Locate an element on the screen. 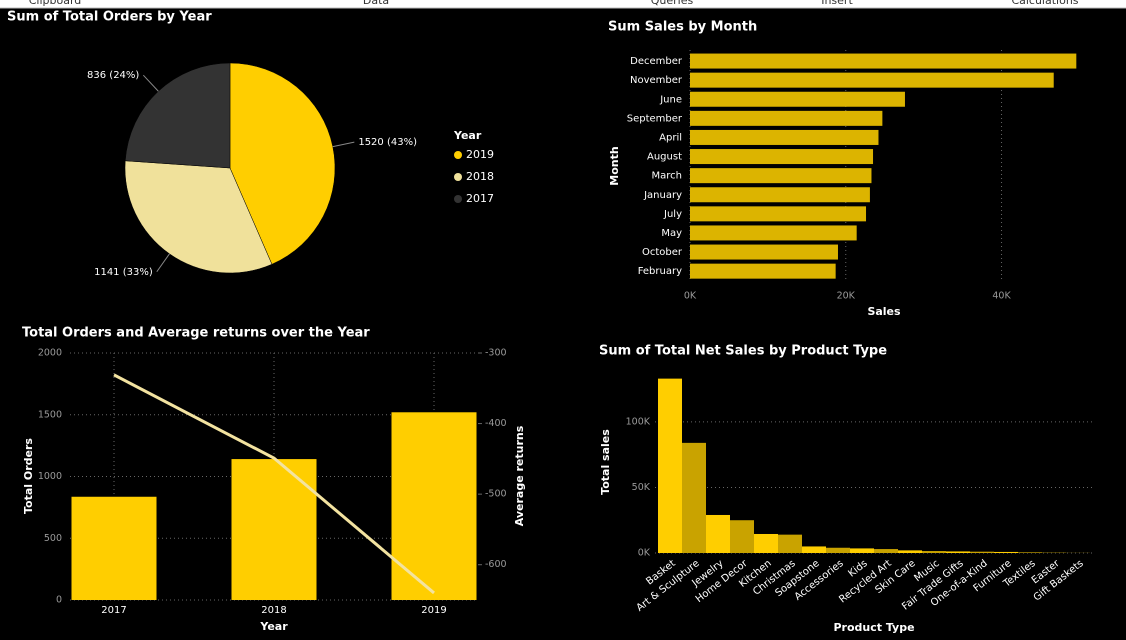 This screenshot has height=640, width=1126. x-tick-label: 20K is located at coordinates (846, 296).